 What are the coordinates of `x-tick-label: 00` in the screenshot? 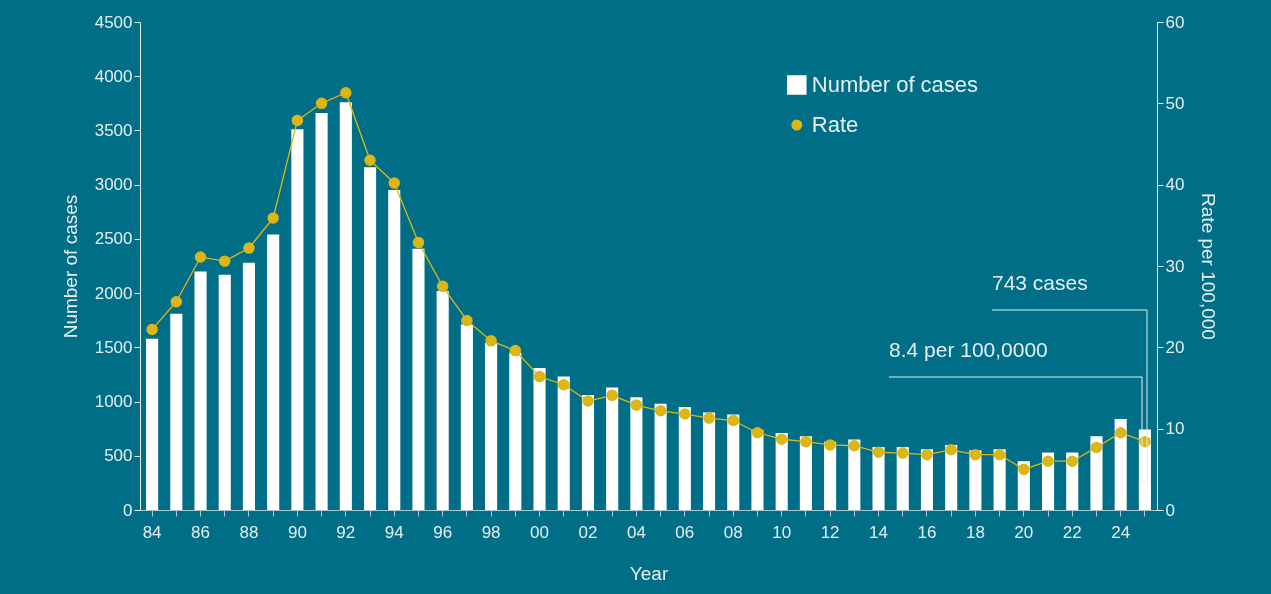 It's located at (539, 532).